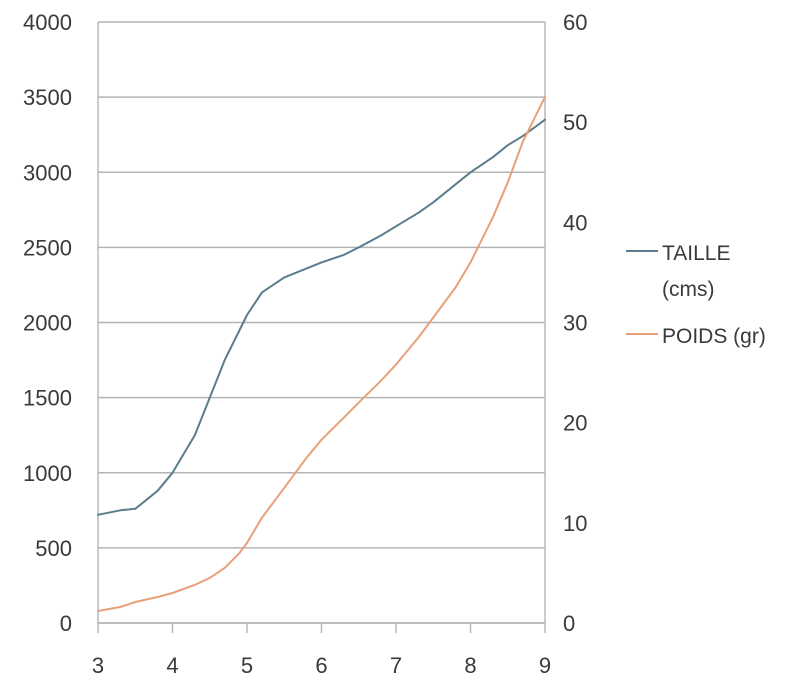 The width and height of the screenshot is (797, 688). I want to click on legend-label: POIDS (gr), so click(714, 336).